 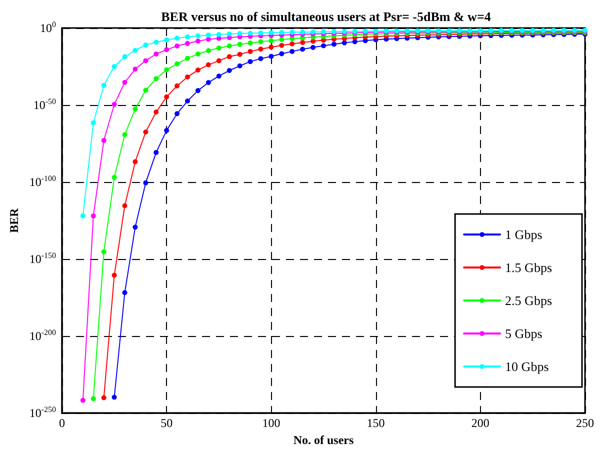 I want to click on y-tick-label: 10$^{-150}$, so click(x=42, y=259).